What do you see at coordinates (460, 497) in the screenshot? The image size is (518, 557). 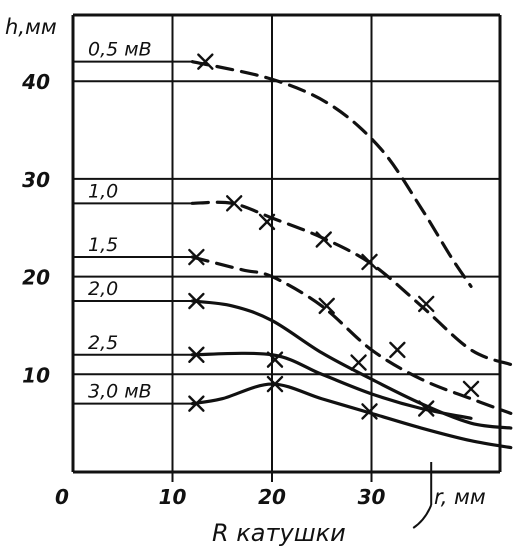 I see `x-axis-title: r, мм` at bounding box center [460, 497].